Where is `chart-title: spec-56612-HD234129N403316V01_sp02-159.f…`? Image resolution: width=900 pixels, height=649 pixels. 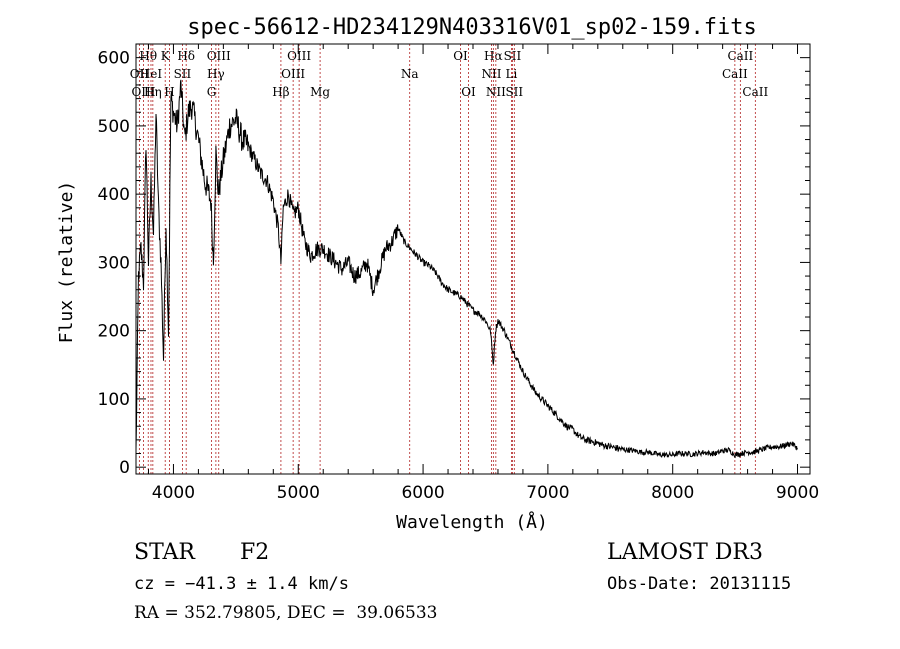
chart-title: spec-56612-HD234129N403316V01_sp02-159.f… is located at coordinates (472, 27).